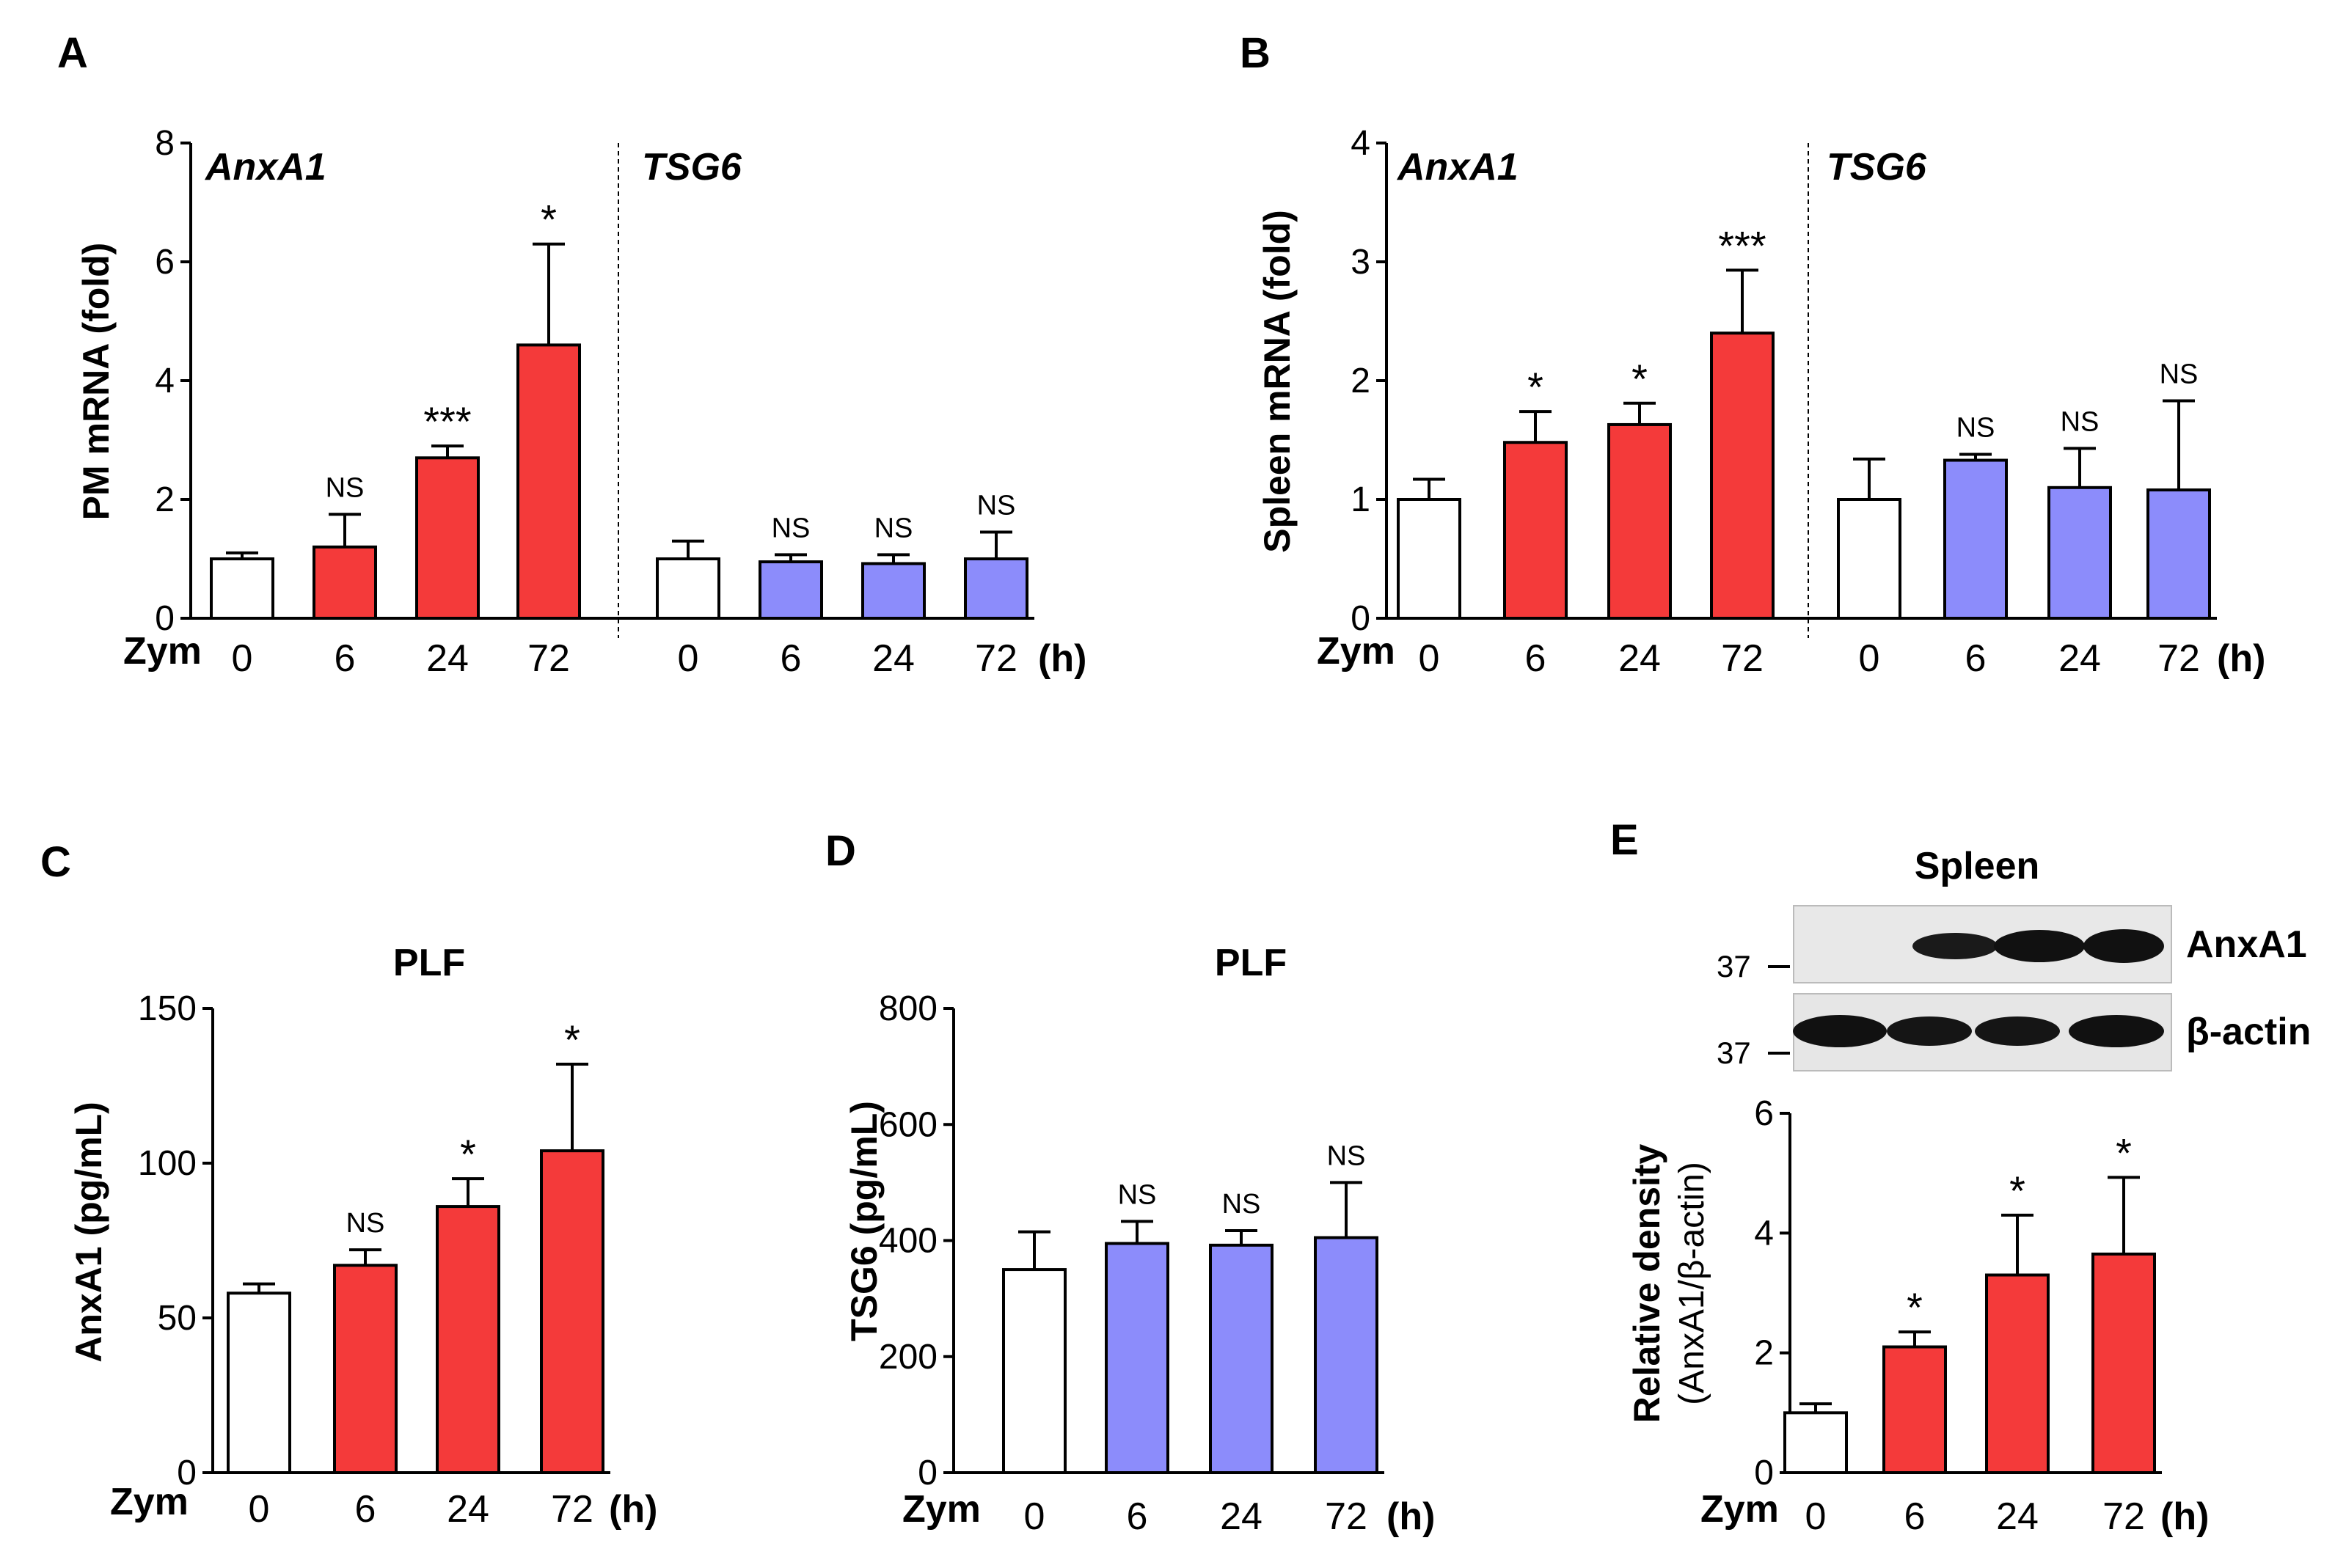 The width and height of the screenshot is (2346, 1568). What do you see at coordinates (572, 1509) in the screenshot?
I see `panel-c-xtick-label: 72` at bounding box center [572, 1509].